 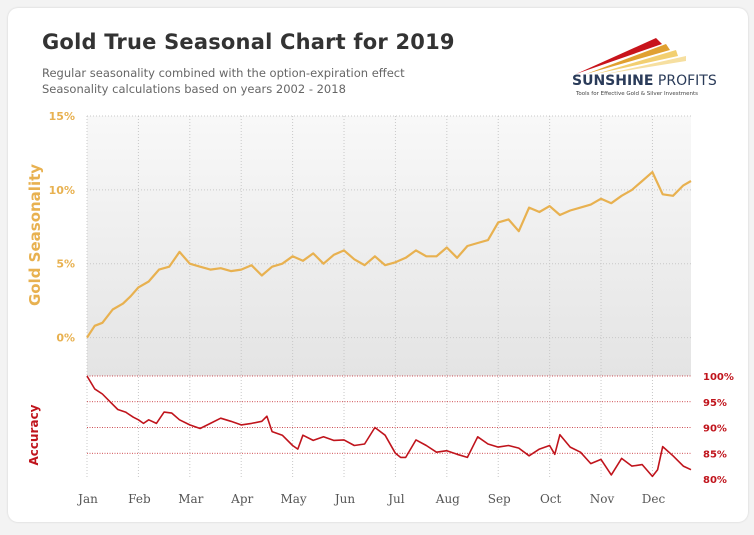 I want to click on chart-title: Gold True Seasonal Chart for 2019, so click(x=248, y=42).